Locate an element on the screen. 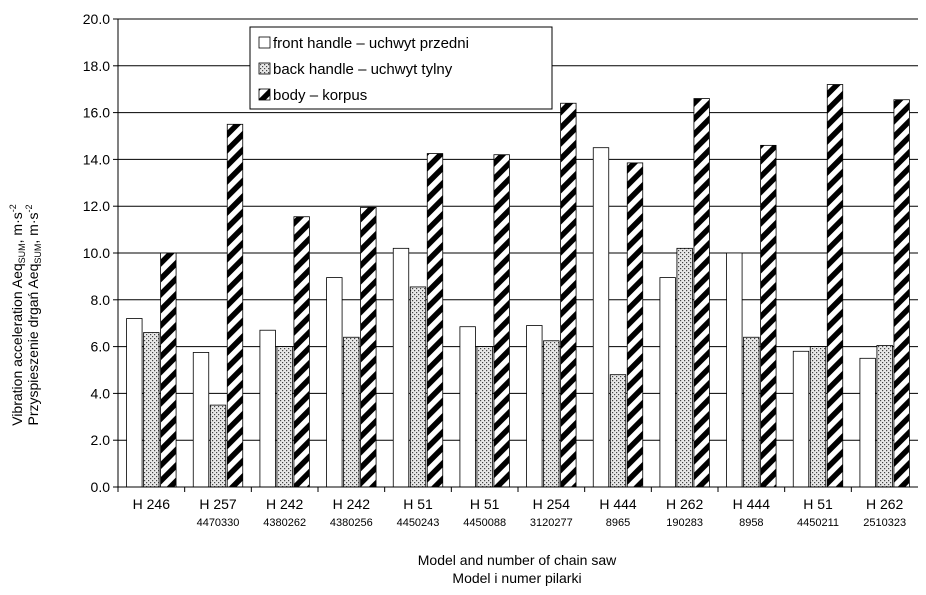 This screenshot has height=595, width=926. x-tick-label-model: H 254 is located at coordinates (552, 504).